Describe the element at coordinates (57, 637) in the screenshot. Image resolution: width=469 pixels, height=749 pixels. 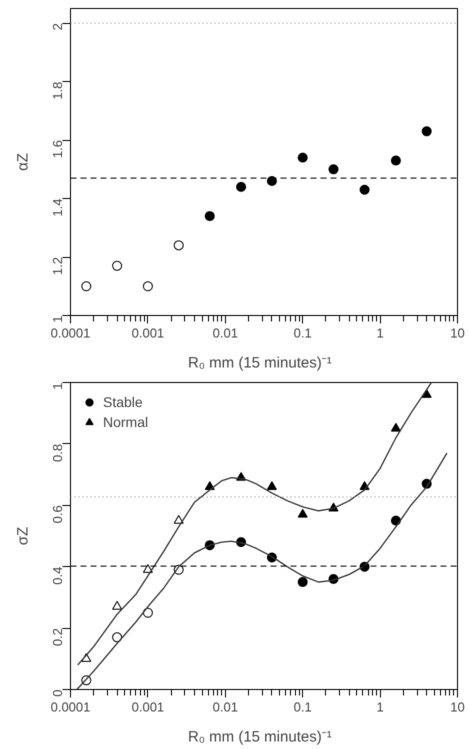
I see `y-tick-label: 0.2` at that location.